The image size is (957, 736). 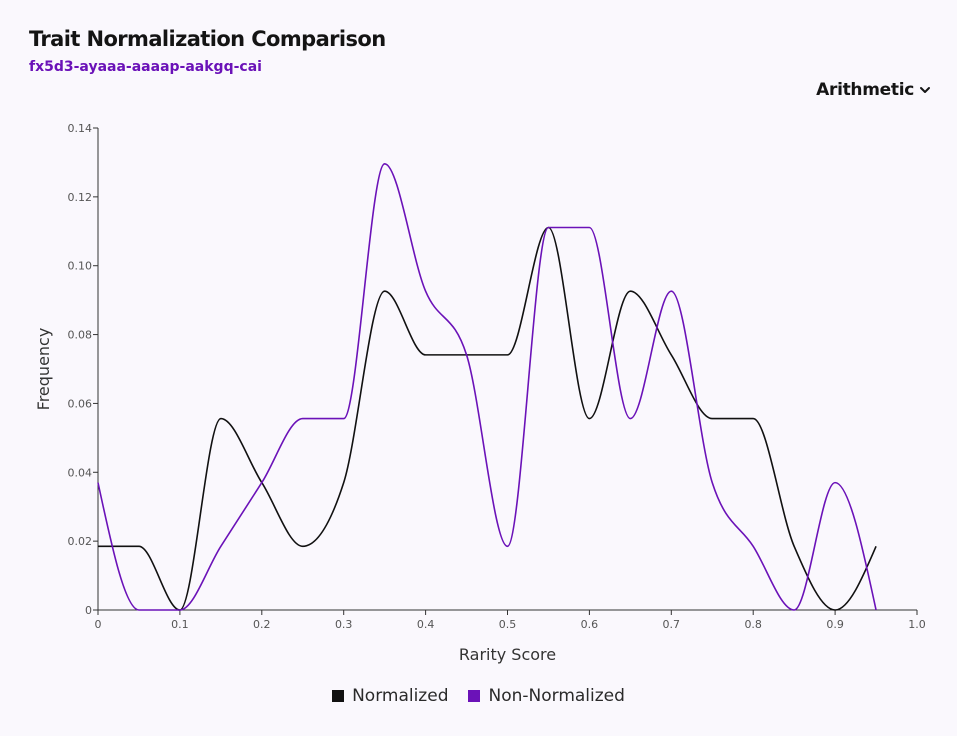 What do you see at coordinates (400, 696) in the screenshot?
I see `legend-label-normalized: Normalized` at bounding box center [400, 696].